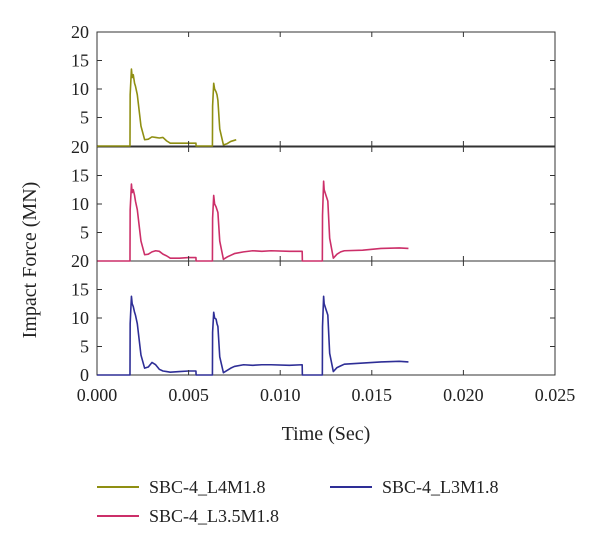  Describe the element at coordinates (214, 516) in the screenshot. I see `legend-label-2: SBC-4_L3.5M1.8` at that location.